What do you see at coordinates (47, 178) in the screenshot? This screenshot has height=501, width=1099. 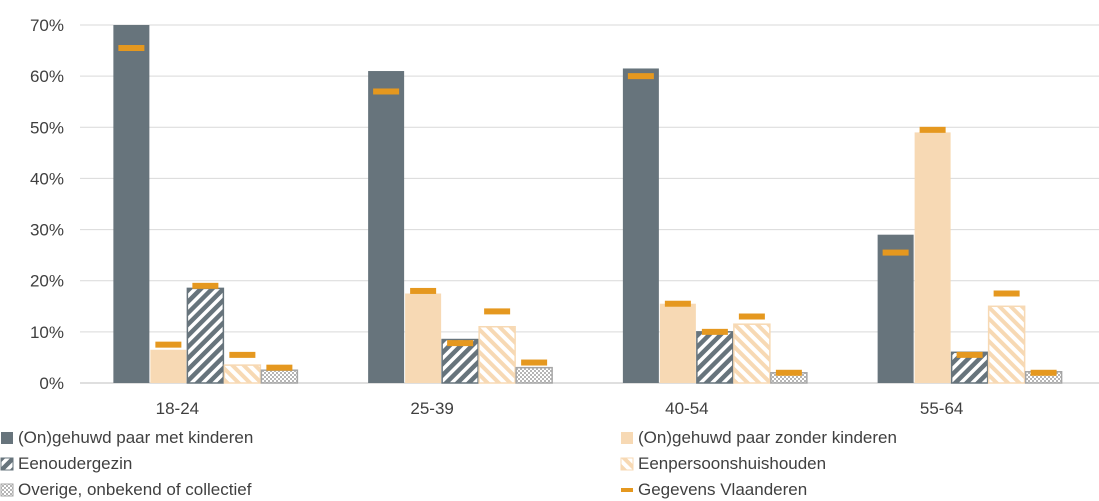 I see `y-tick-label: 40%` at bounding box center [47, 178].